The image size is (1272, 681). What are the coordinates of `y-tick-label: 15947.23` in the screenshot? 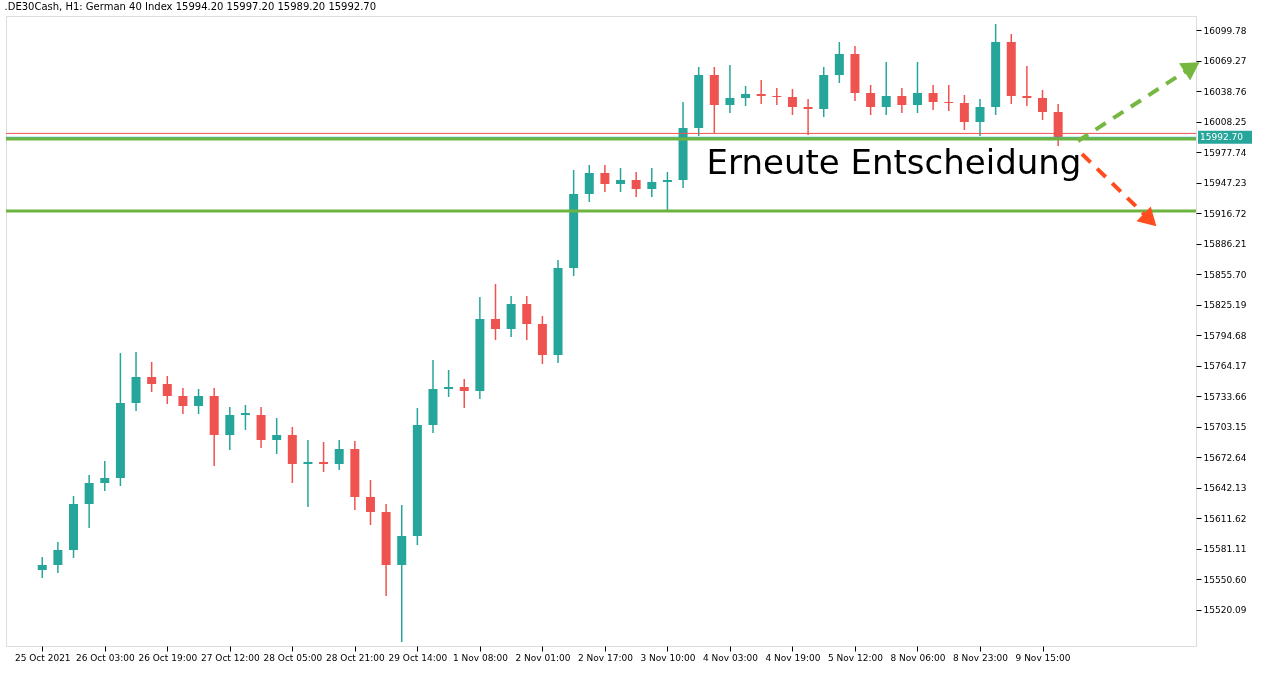 It's located at (1225, 183).